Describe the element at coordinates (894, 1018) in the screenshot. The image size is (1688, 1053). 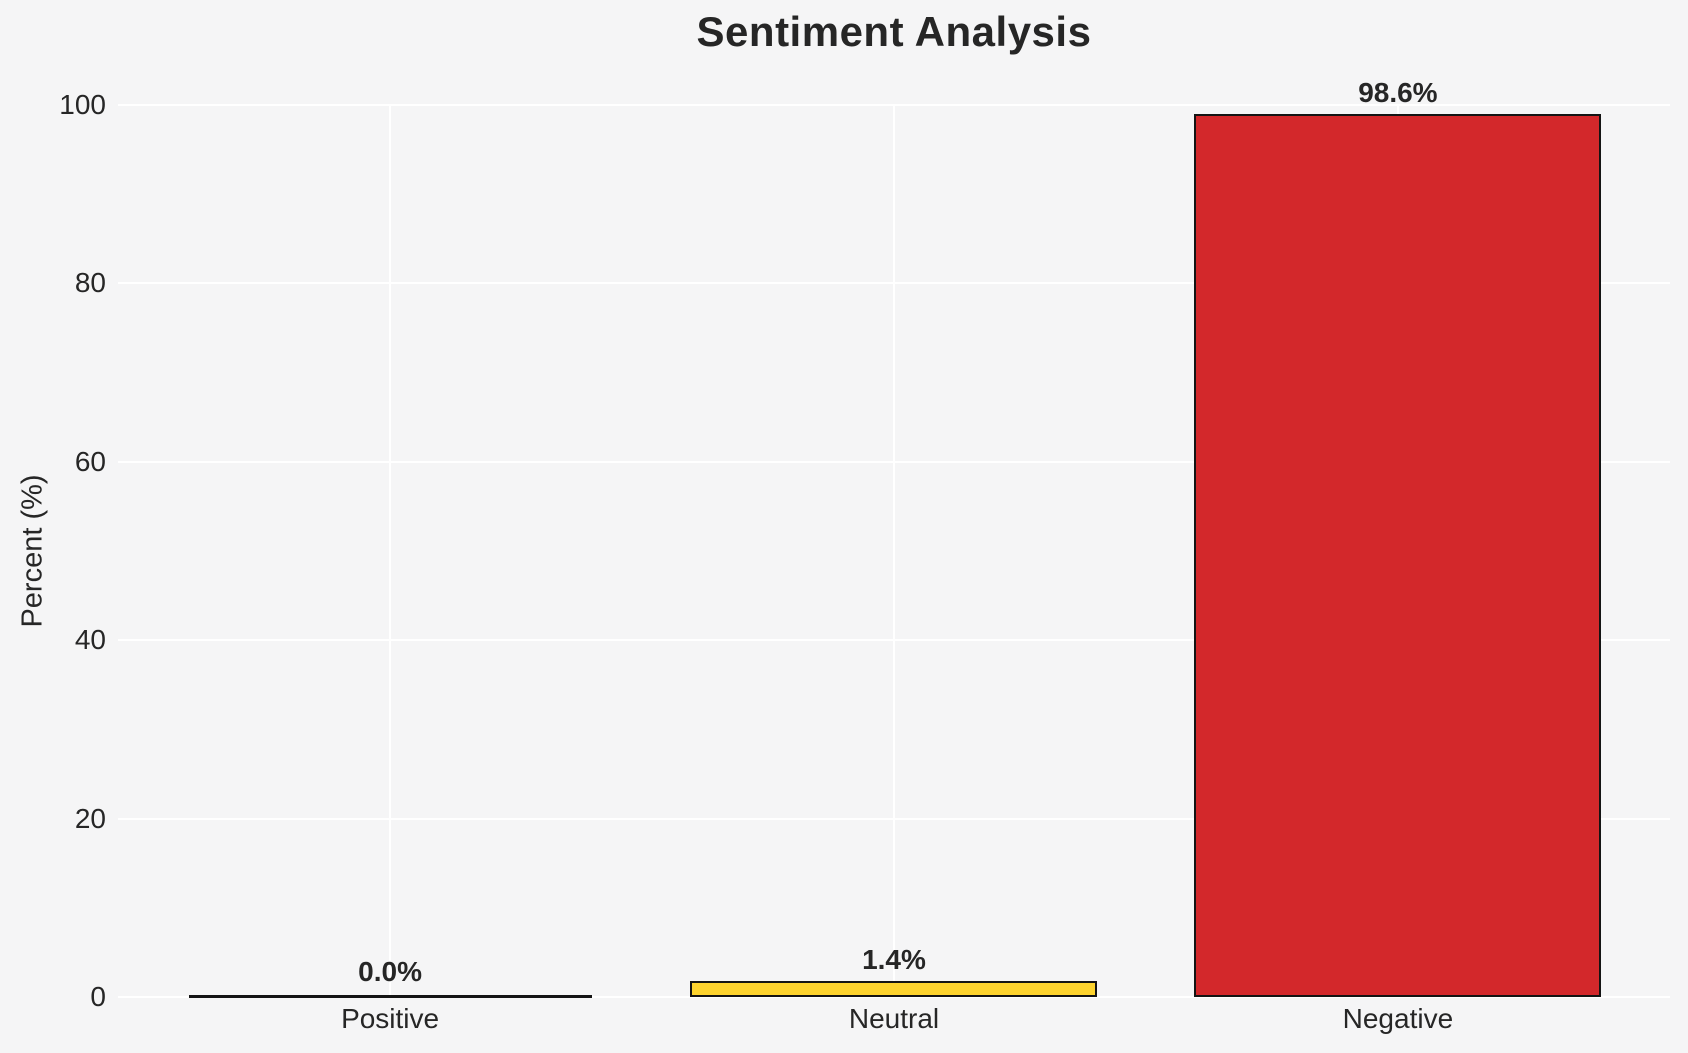
I see `x-tick-neutral: Neutral` at that location.